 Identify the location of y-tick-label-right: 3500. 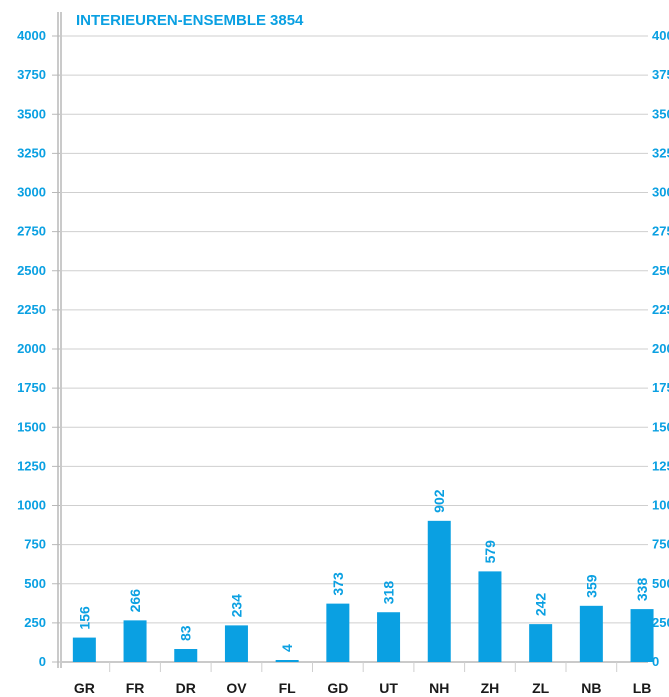
(660, 113).